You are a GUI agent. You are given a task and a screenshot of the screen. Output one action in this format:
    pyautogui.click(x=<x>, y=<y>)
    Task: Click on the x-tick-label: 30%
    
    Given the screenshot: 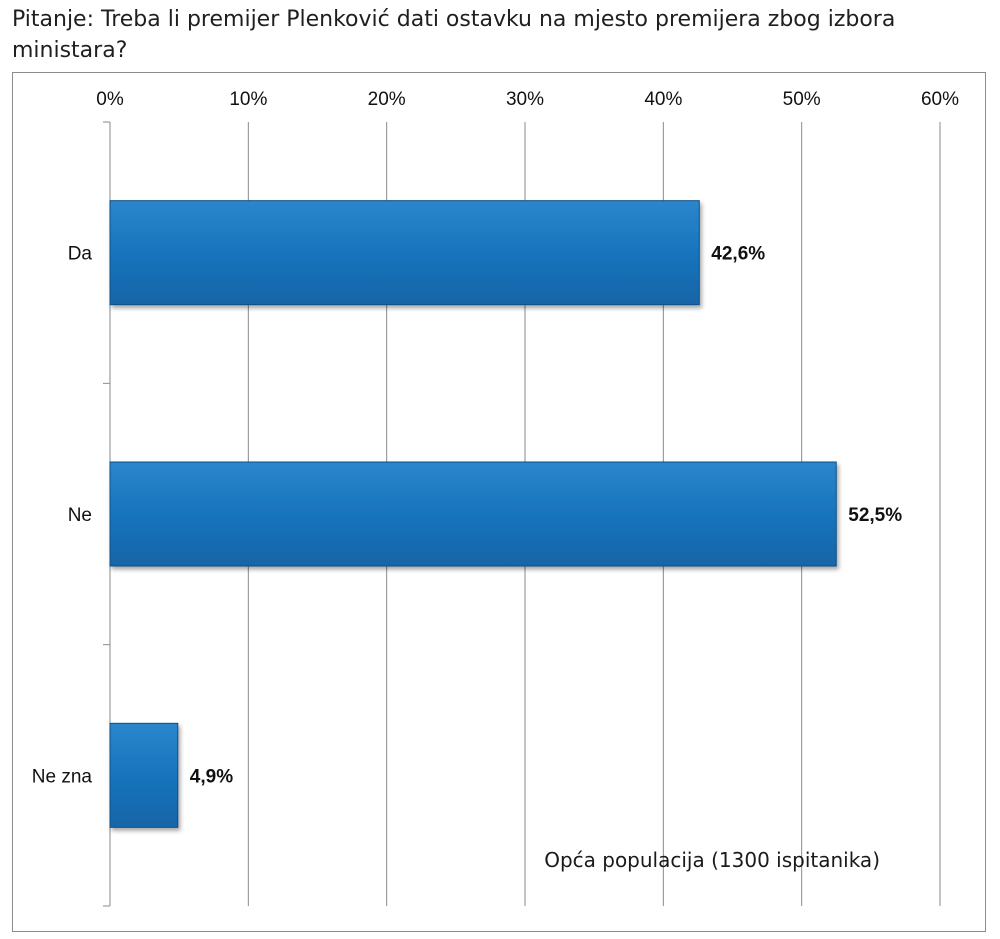 What is the action you would take?
    pyautogui.click(x=525, y=99)
    